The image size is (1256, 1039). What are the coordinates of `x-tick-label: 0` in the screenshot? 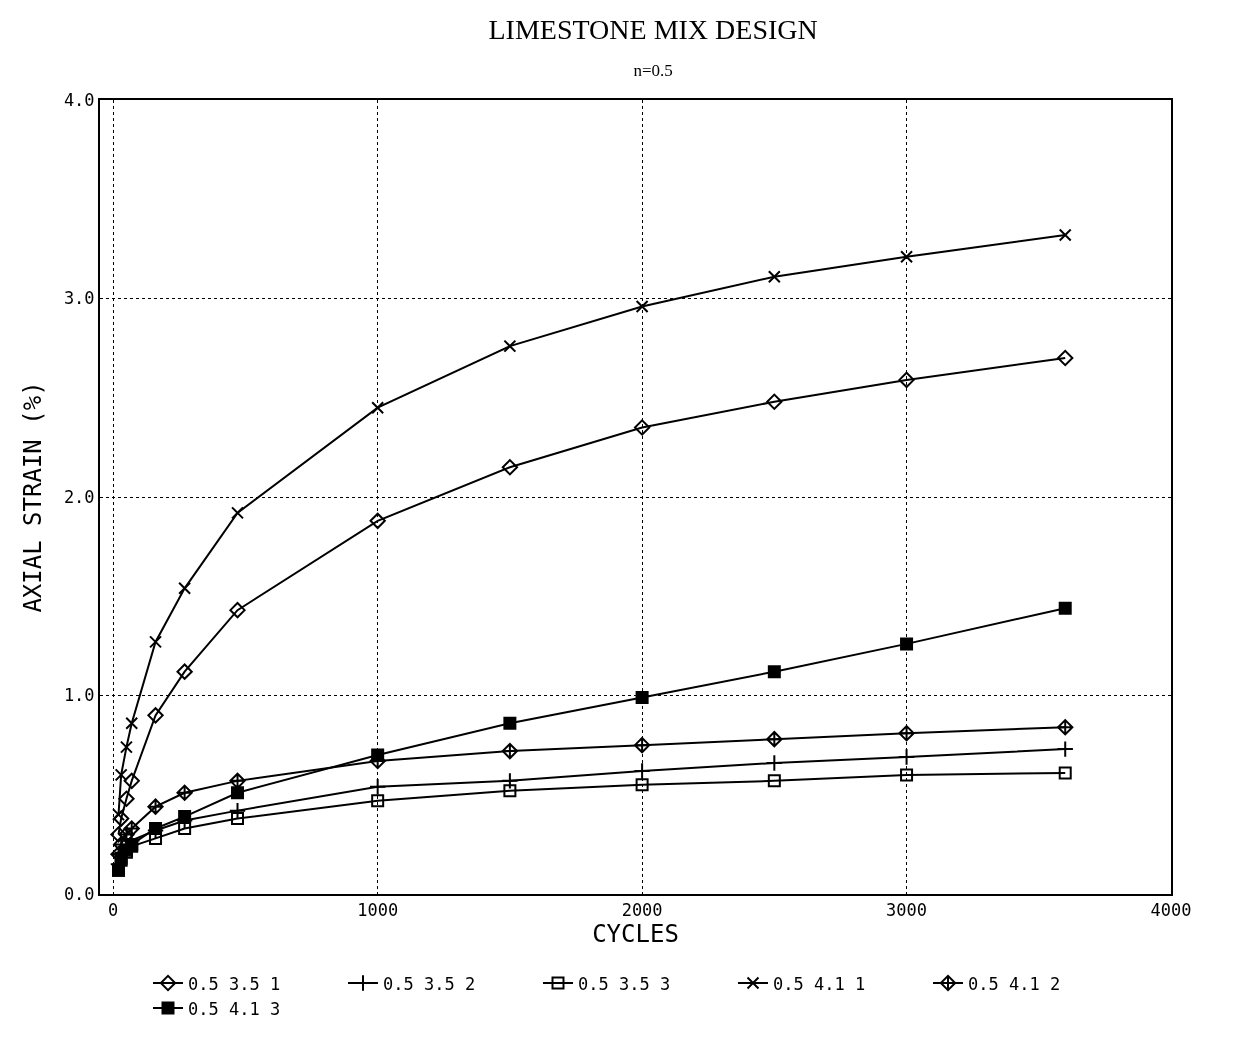 It's located at (113, 910).